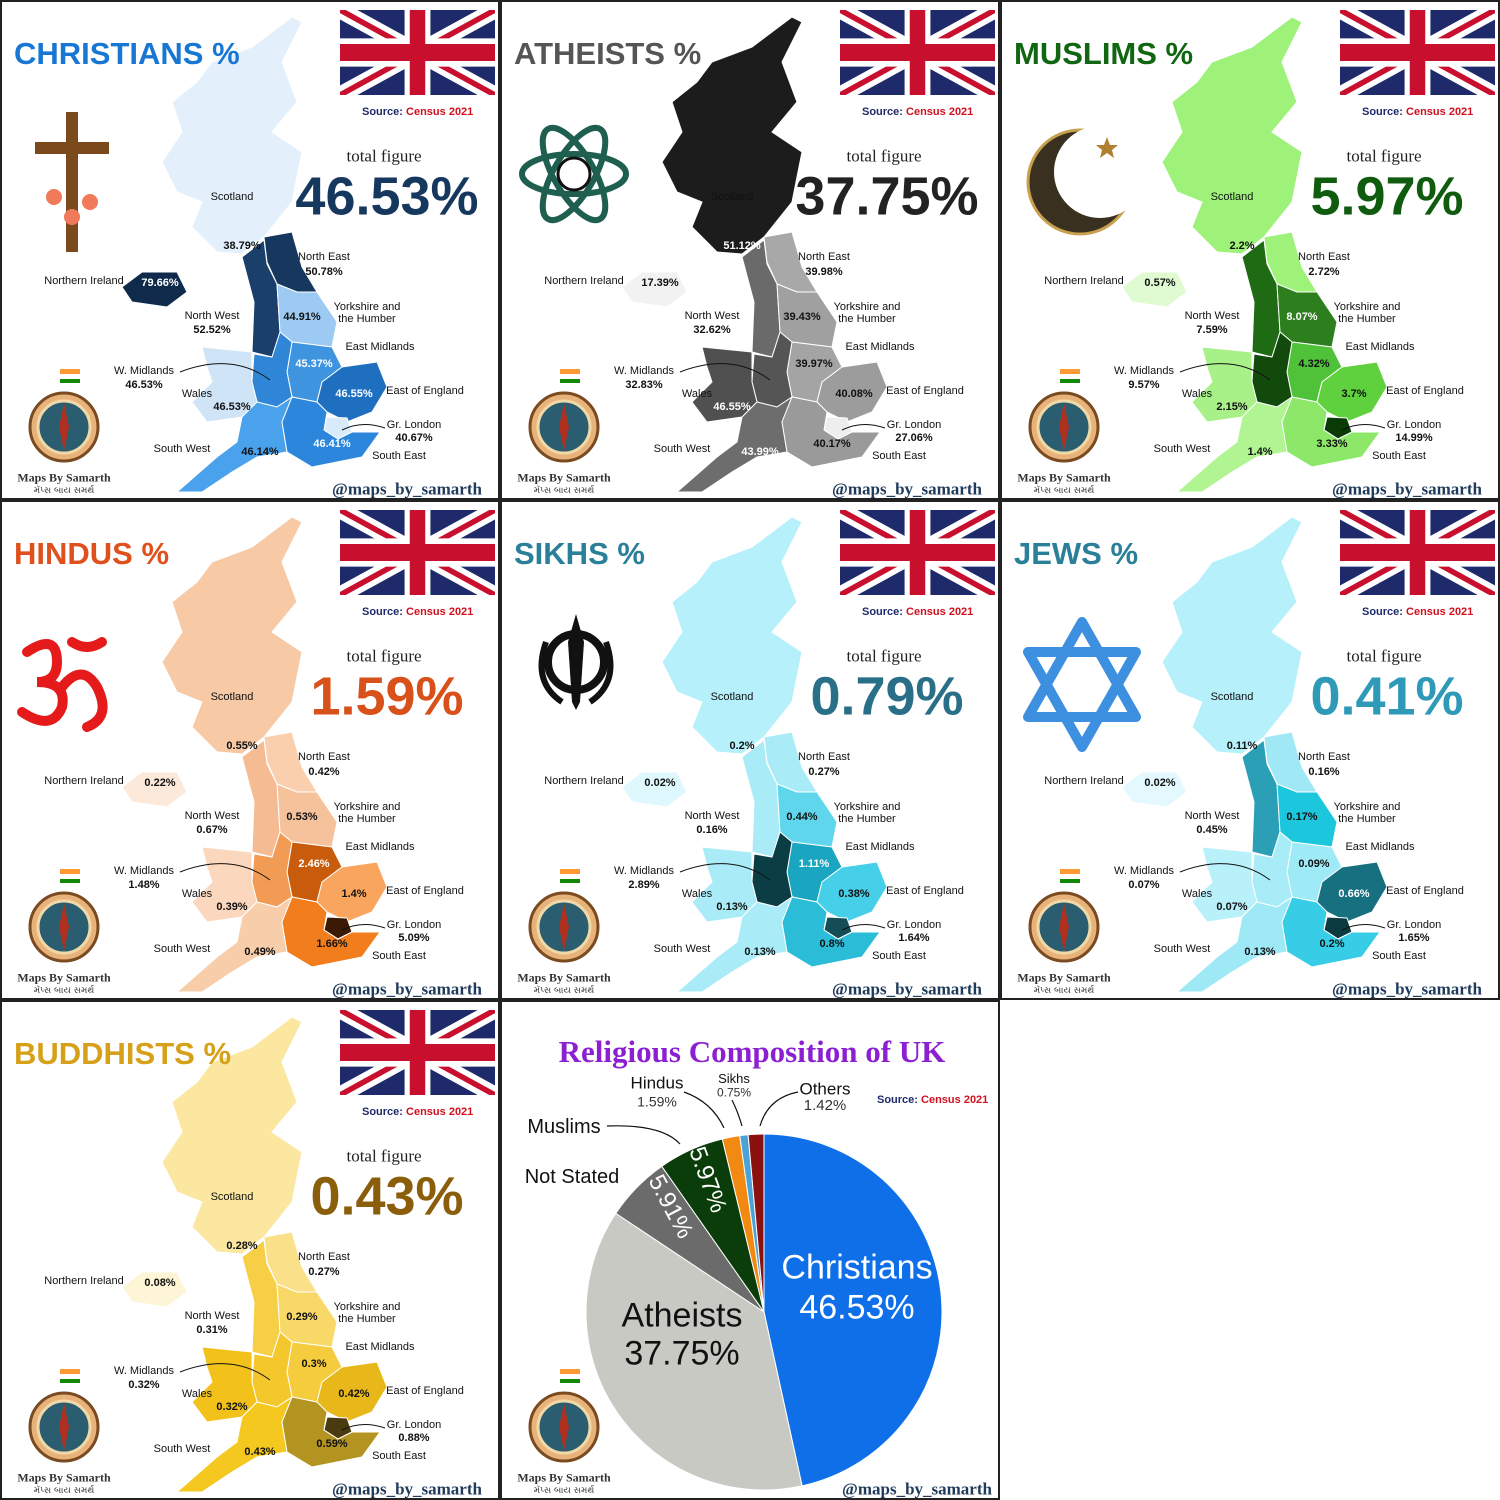 The image size is (1500, 1500). I want to click on region-value: 17.39%, so click(660, 282).